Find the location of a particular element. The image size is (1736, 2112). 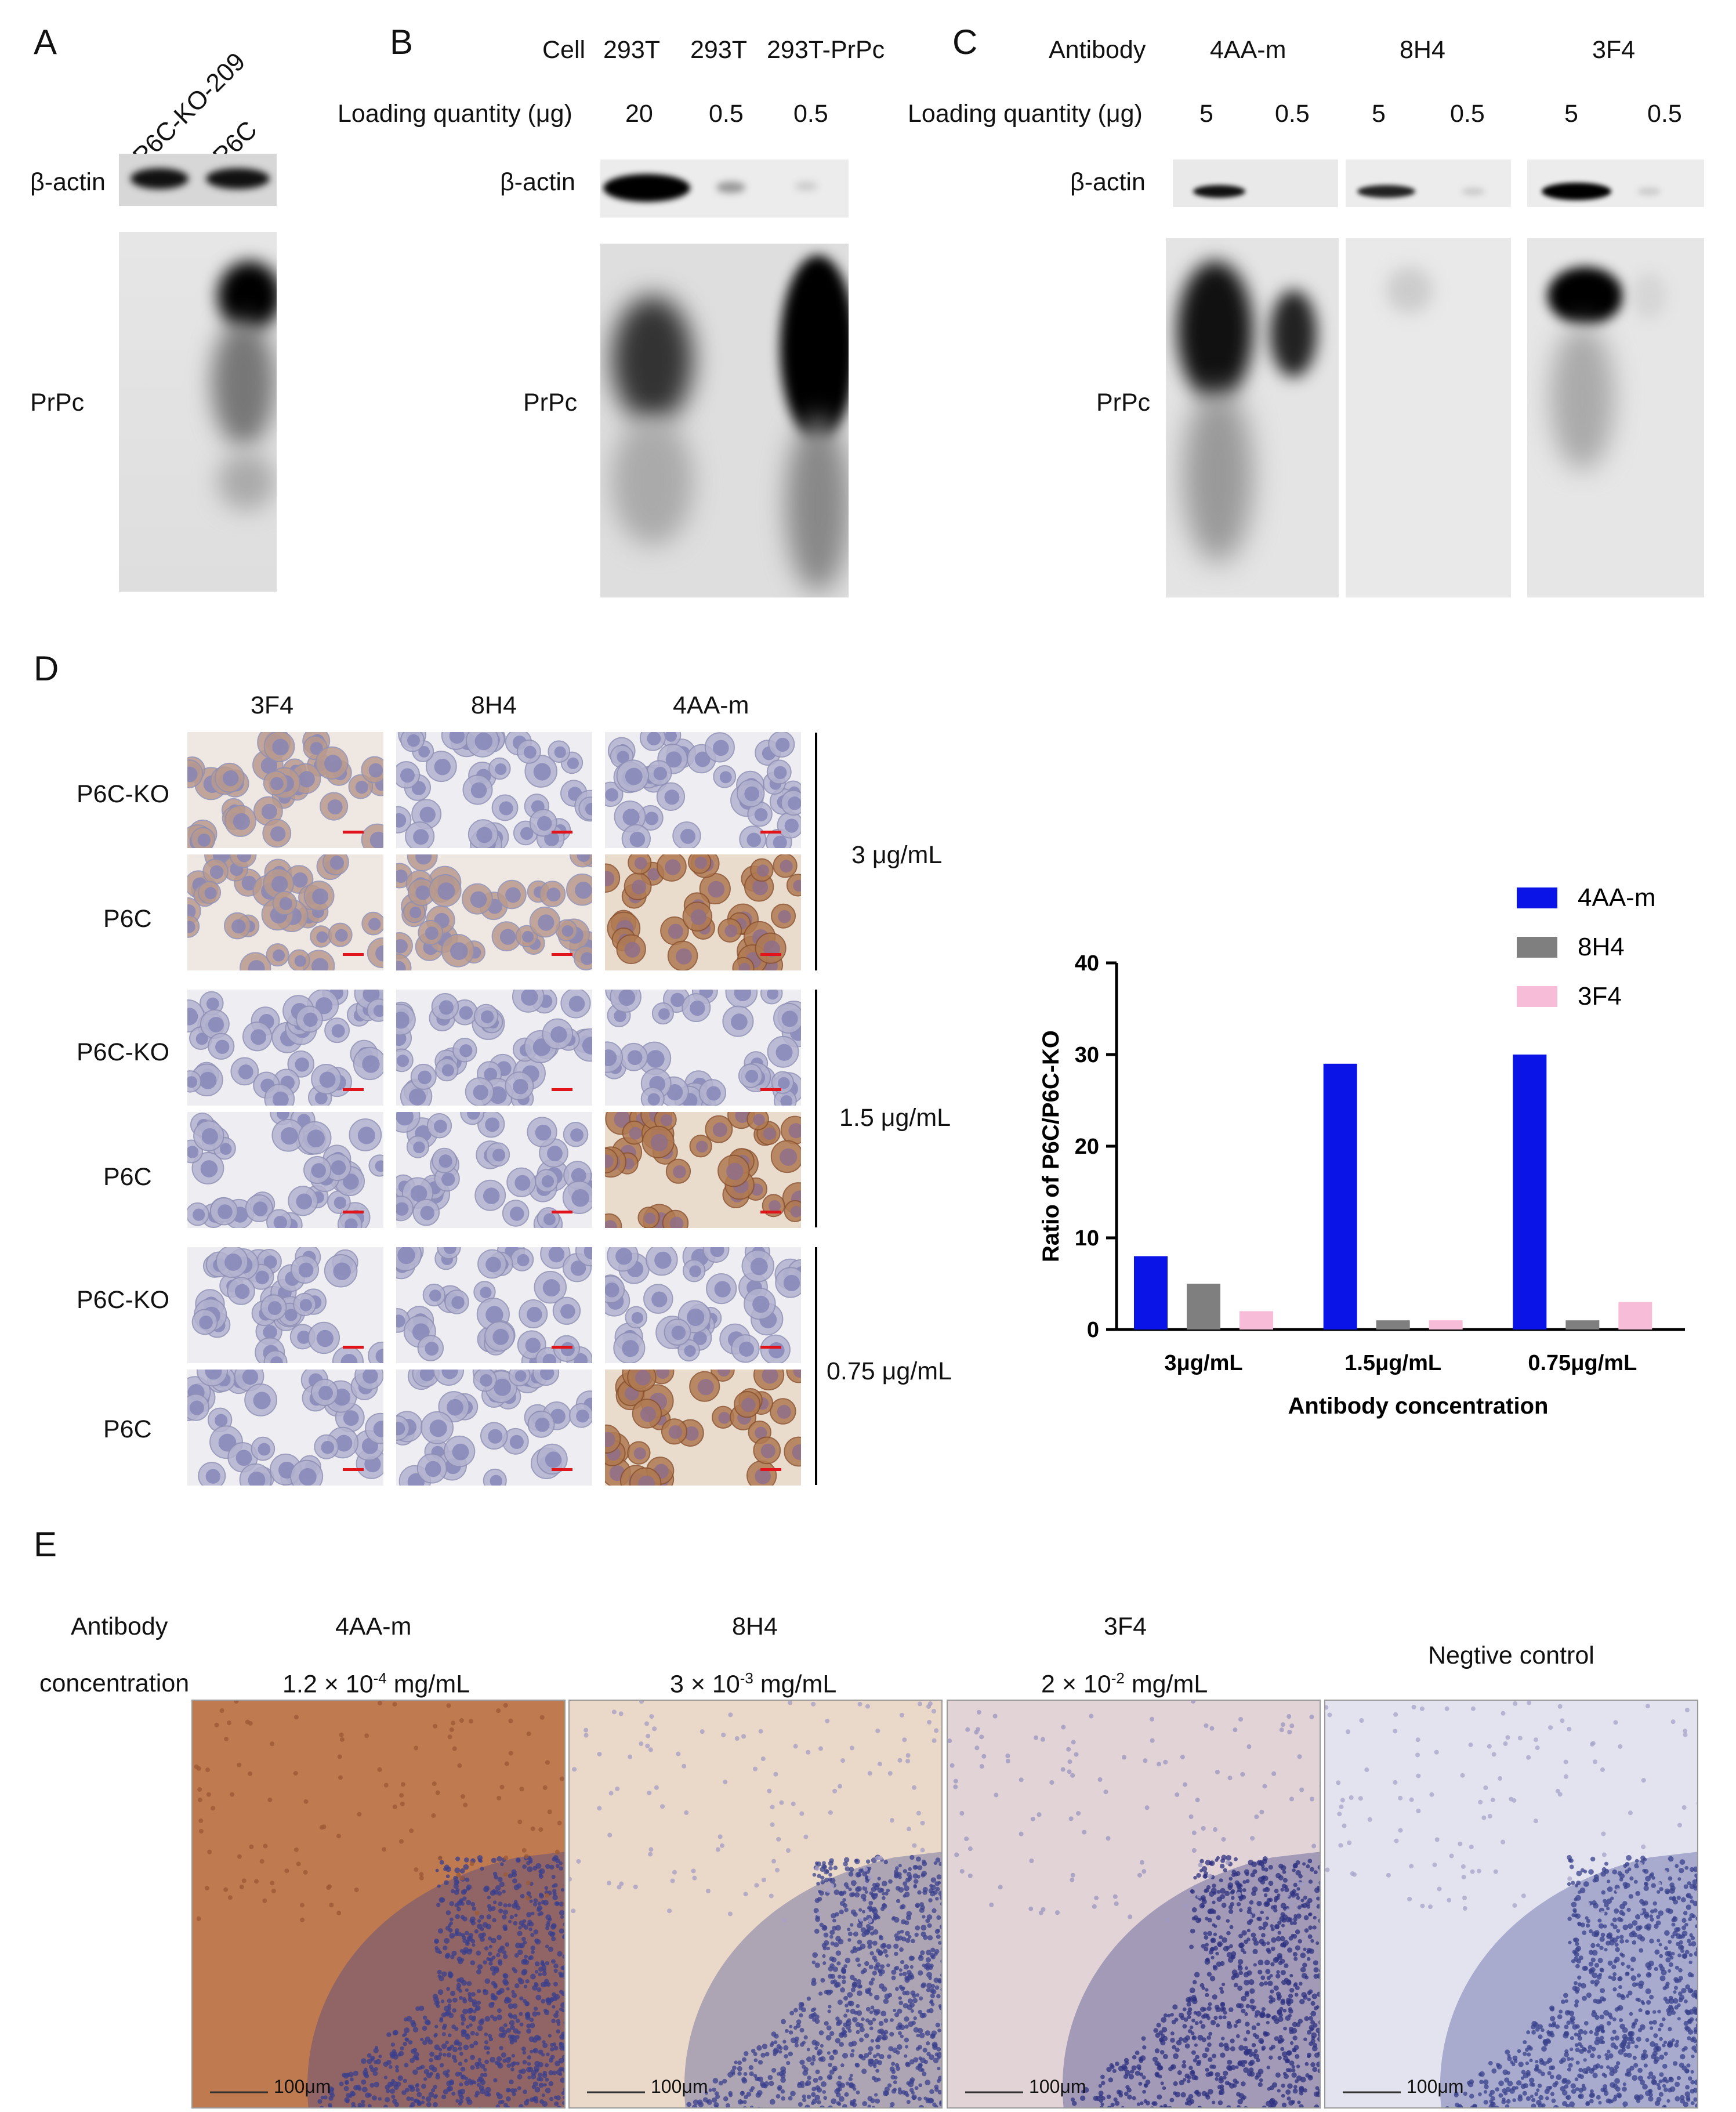

load-b-1: 20 is located at coordinates (639, 114).